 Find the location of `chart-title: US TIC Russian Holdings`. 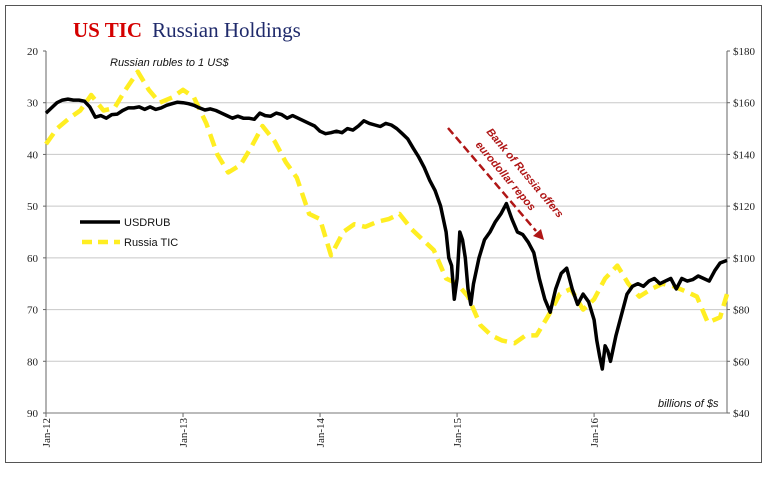

chart-title: US TIC Russian Holdings is located at coordinates (187, 30).